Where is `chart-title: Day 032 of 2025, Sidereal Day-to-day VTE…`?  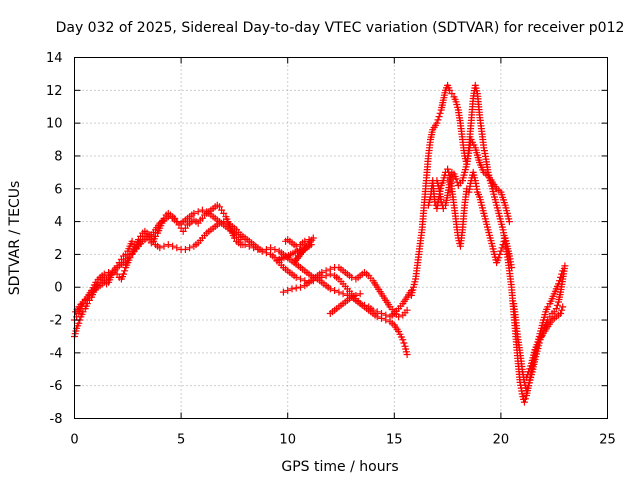
chart-title: Day 032 of 2025, Sidereal Day-to-day VTE… is located at coordinates (340, 28).